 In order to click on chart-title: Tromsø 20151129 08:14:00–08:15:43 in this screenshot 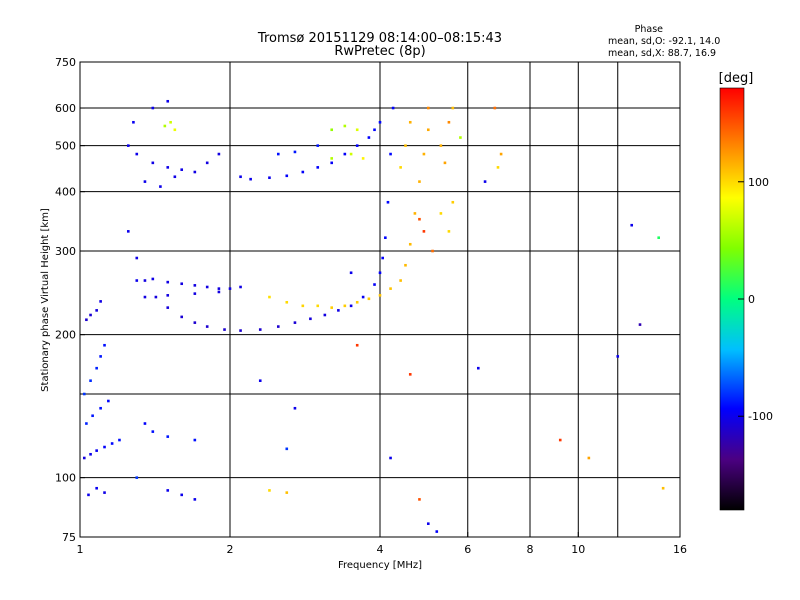, I will do `click(379, 38)`.